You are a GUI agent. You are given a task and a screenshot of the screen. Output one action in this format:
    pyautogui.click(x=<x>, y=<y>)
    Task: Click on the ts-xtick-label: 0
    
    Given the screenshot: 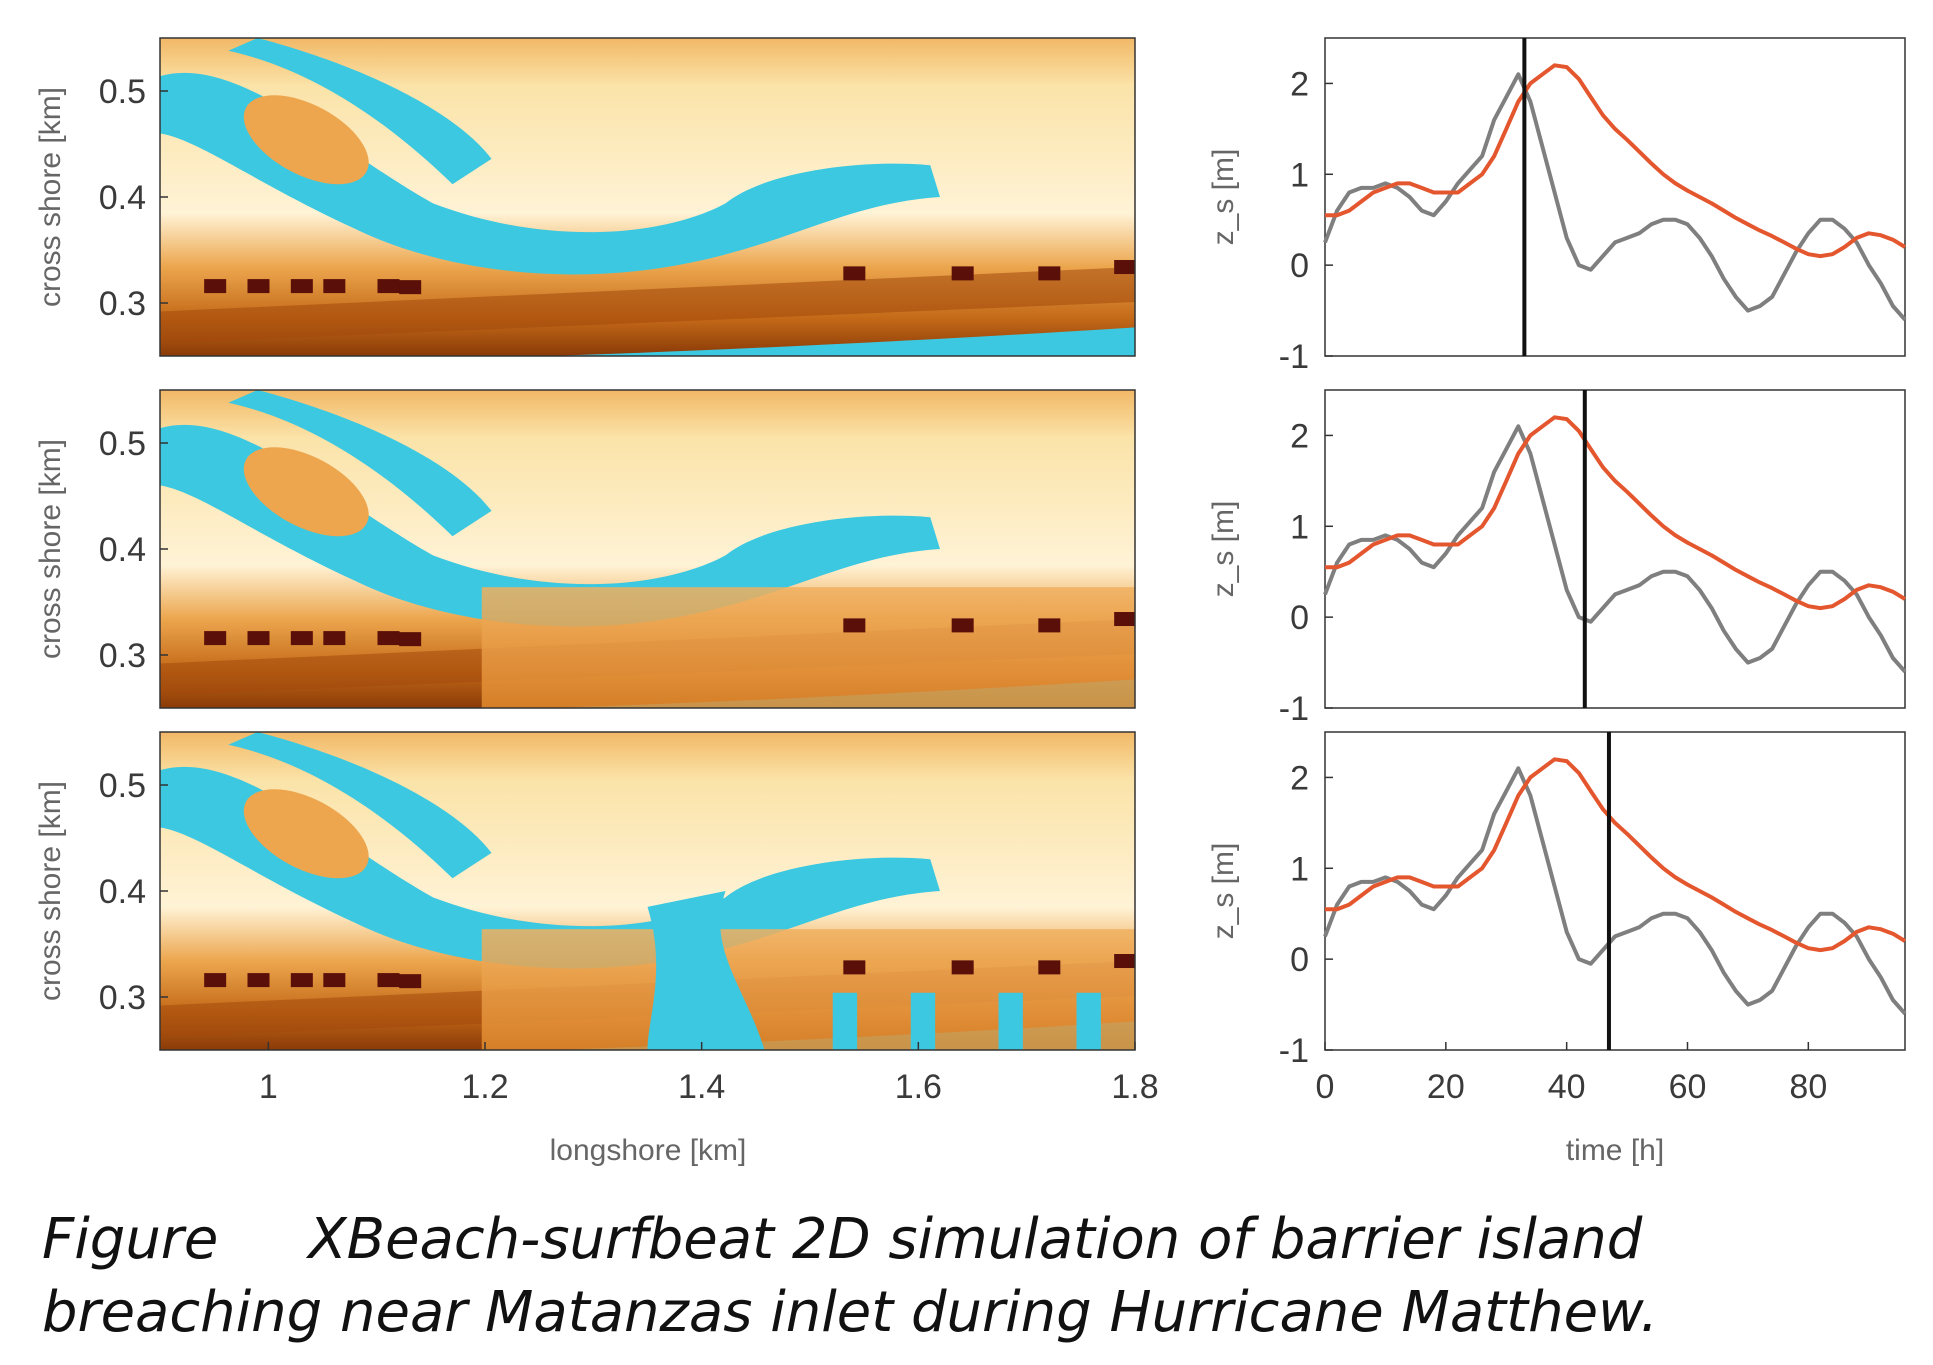 What is the action you would take?
    pyautogui.click(x=1325, y=1087)
    